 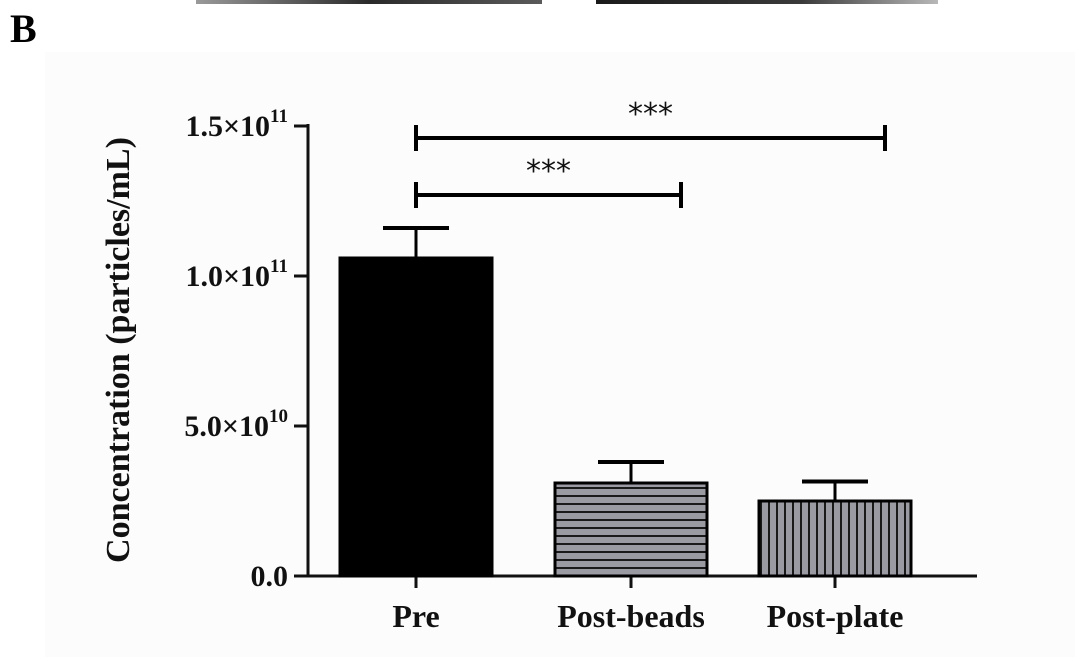 What do you see at coordinates (650, 152) in the screenshot?
I see `significance-brackets: *** ***` at bounding box center [650, 152].